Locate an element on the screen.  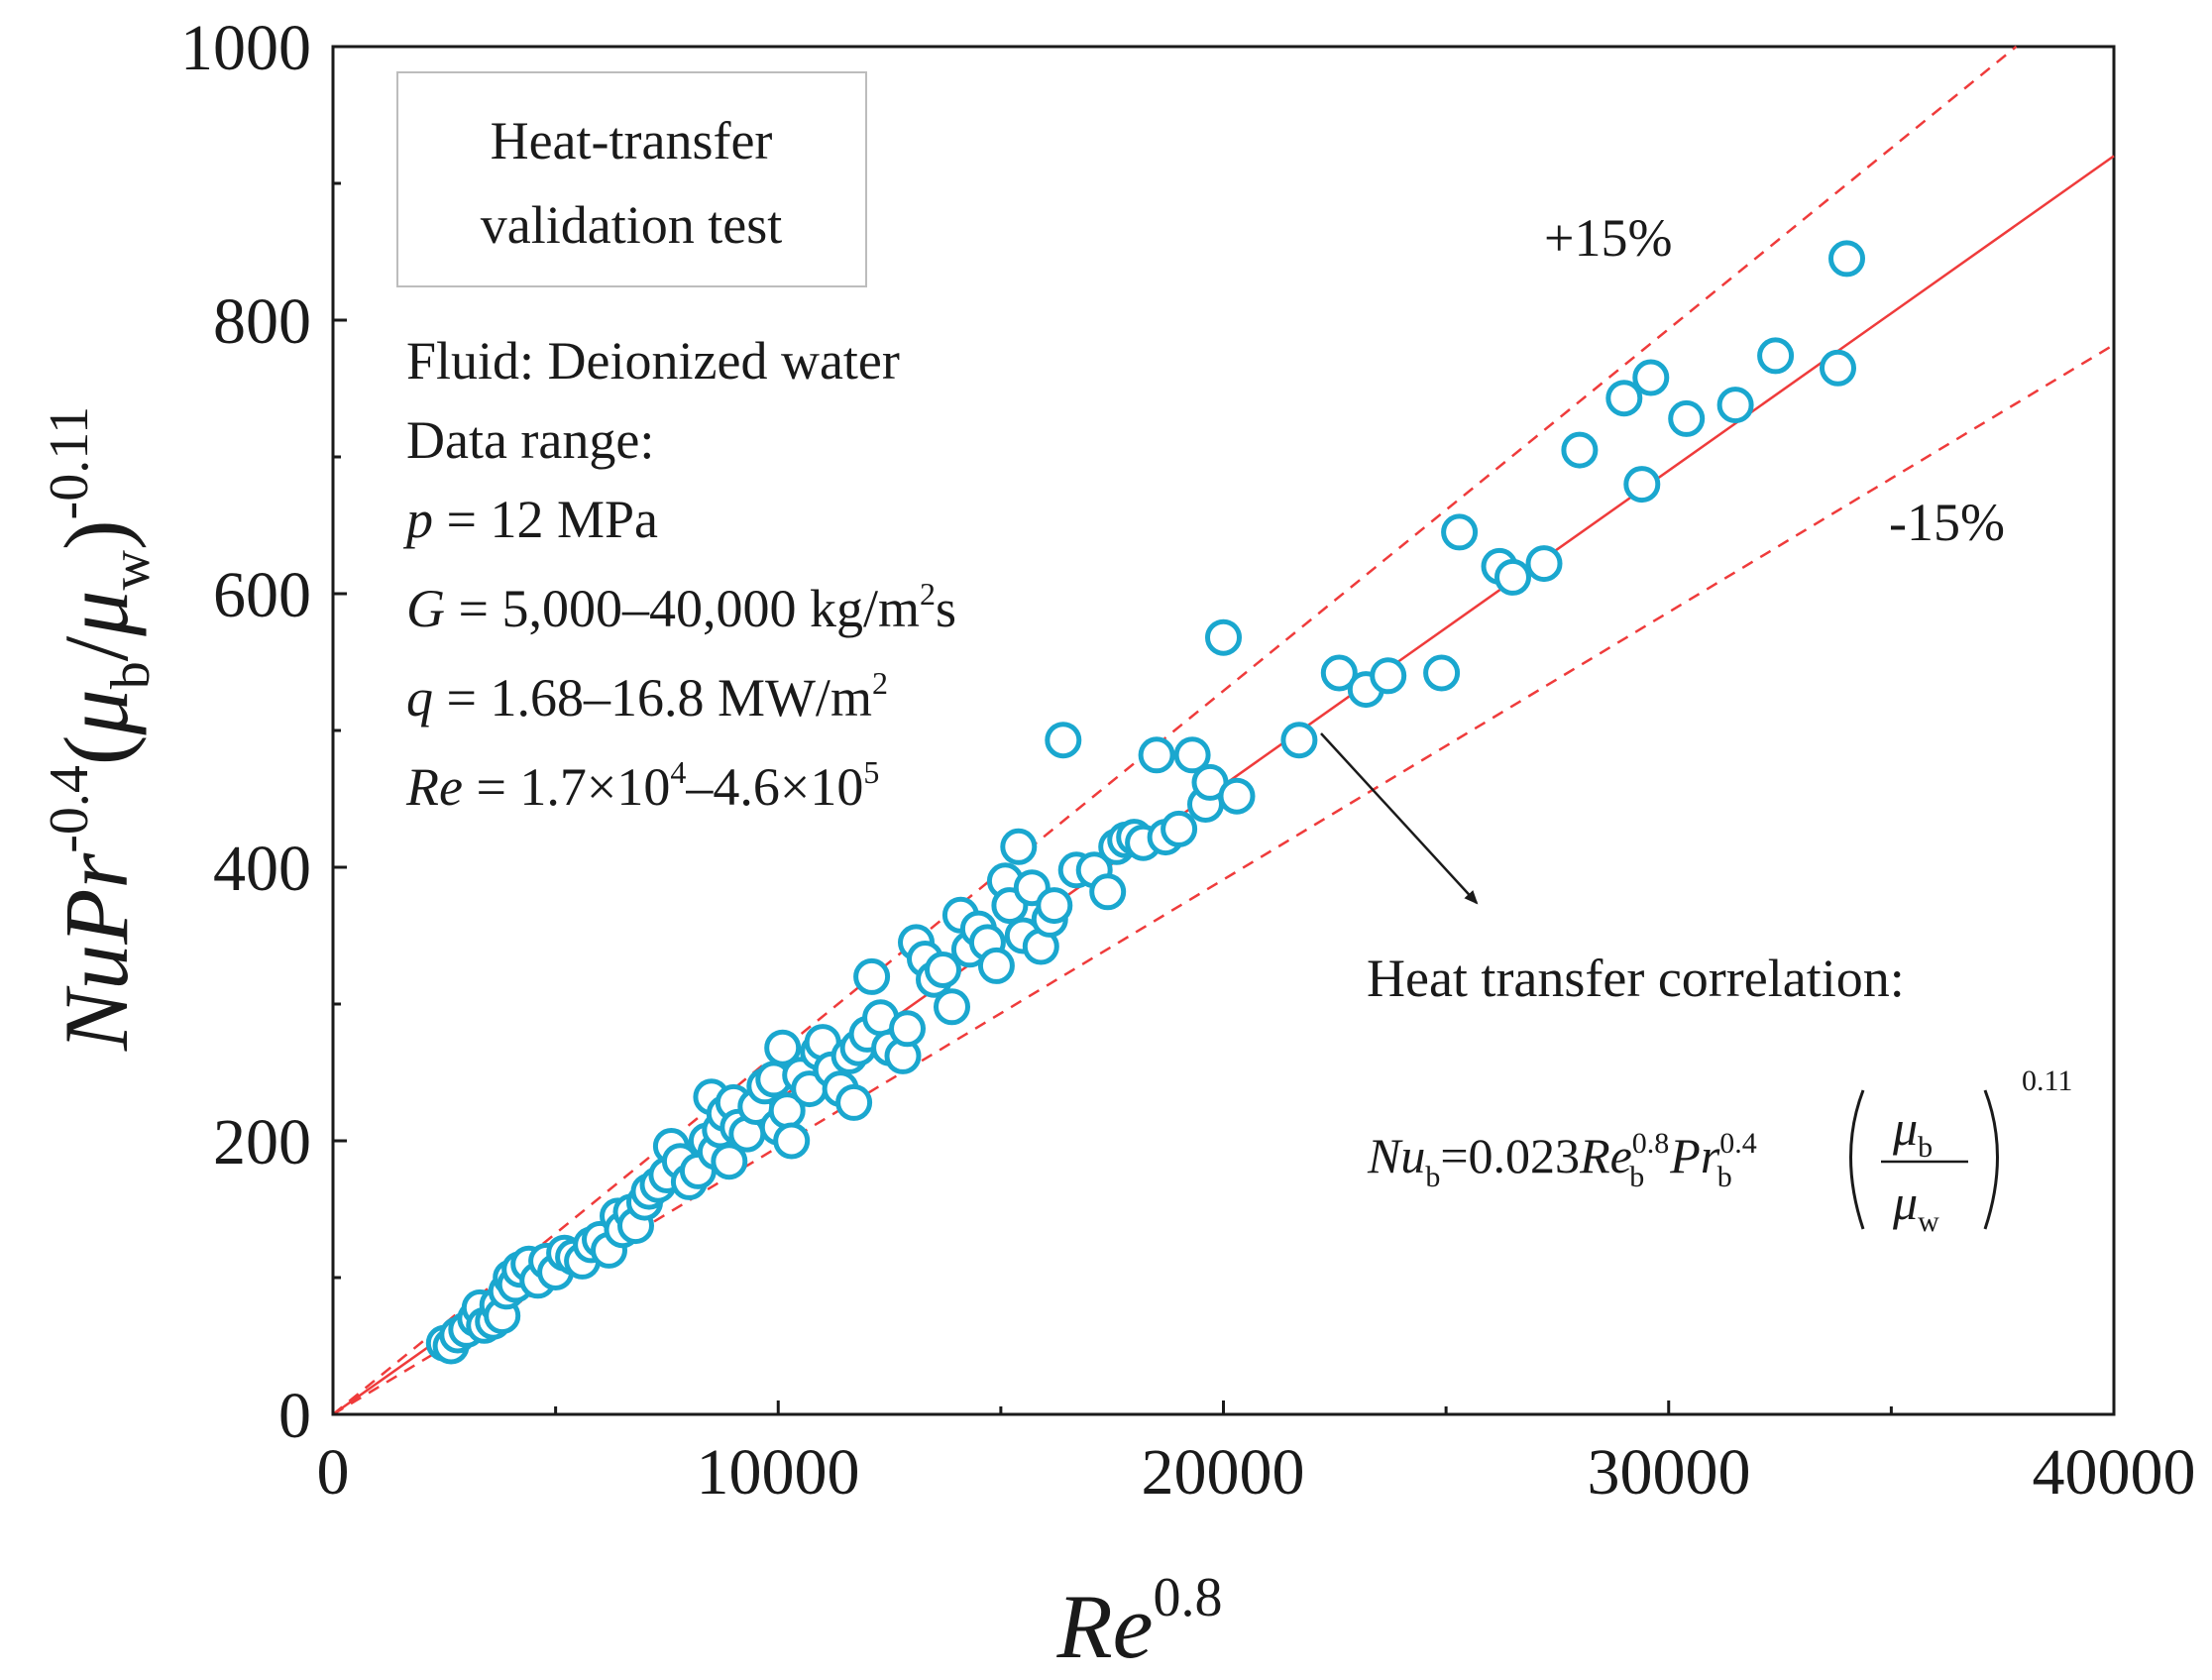
equation-left: Nub=0.023Re0.8 b Pr0.4 b is located at coordinates (1562, 1160).